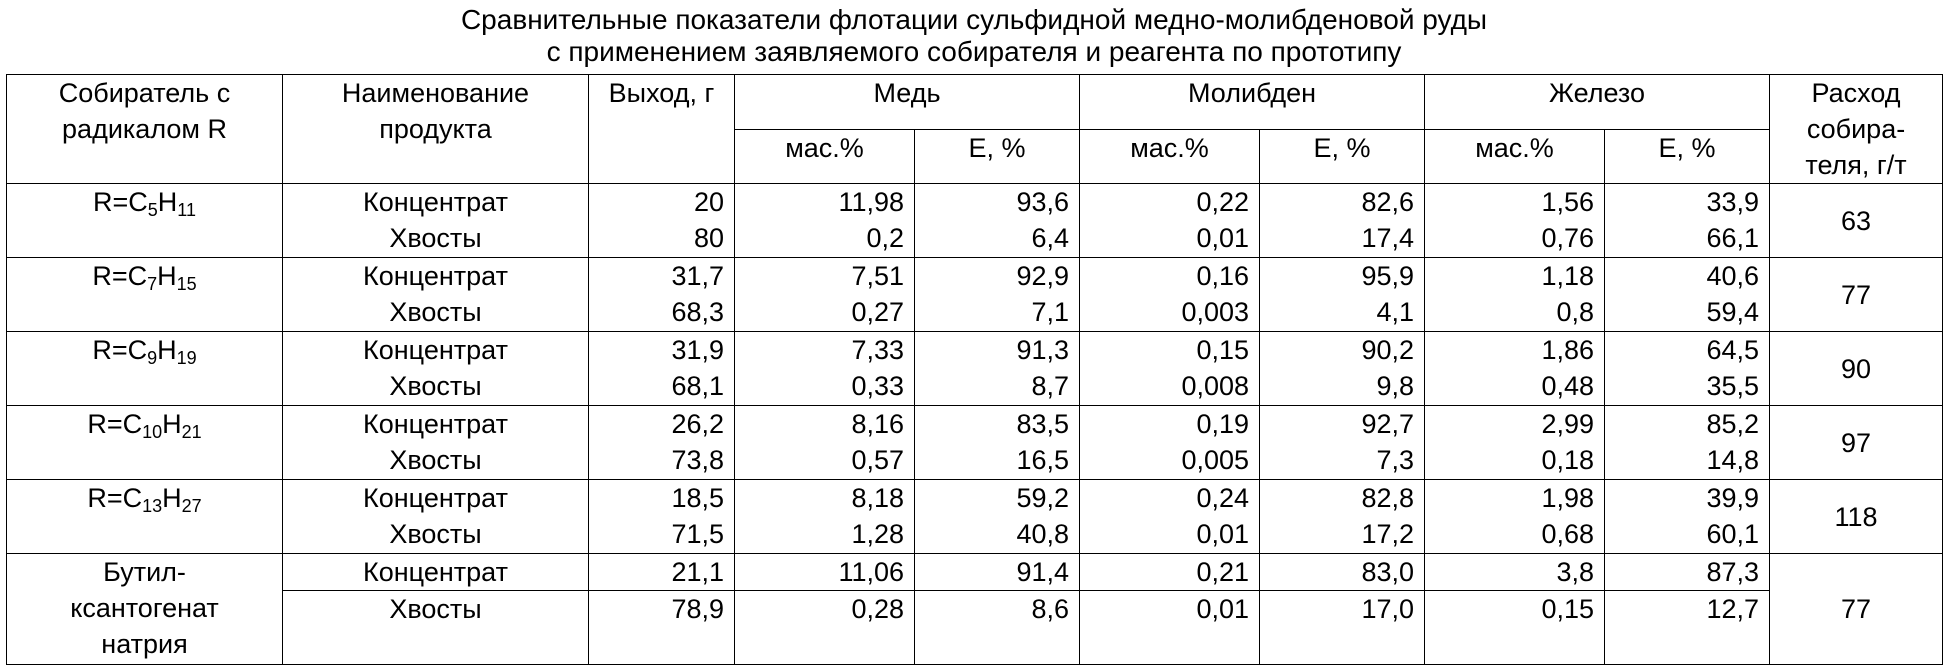  What do you see at coordinates (1687, 534) in the screenshot?
I see `tails-fe-rec: 60,1` at bounding box center [1687, 534].